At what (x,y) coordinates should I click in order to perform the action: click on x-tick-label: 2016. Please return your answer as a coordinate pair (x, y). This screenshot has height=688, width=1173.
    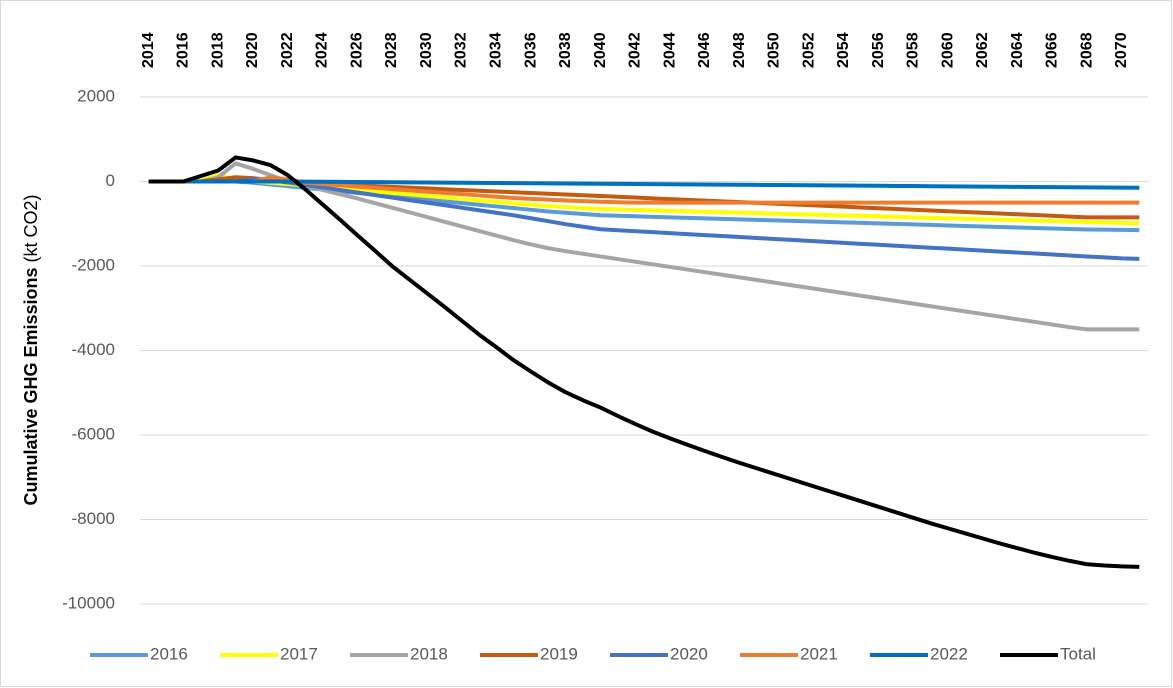
    Looking at the image, I should click on (183, 50).